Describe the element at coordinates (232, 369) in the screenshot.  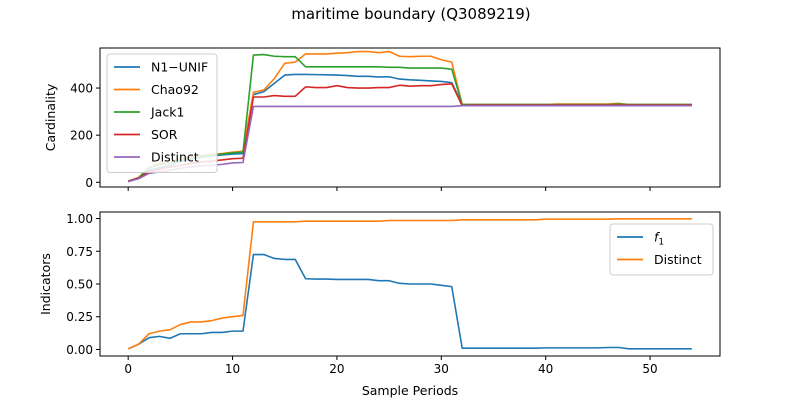
I see `x-tick-label: 10` at that location.